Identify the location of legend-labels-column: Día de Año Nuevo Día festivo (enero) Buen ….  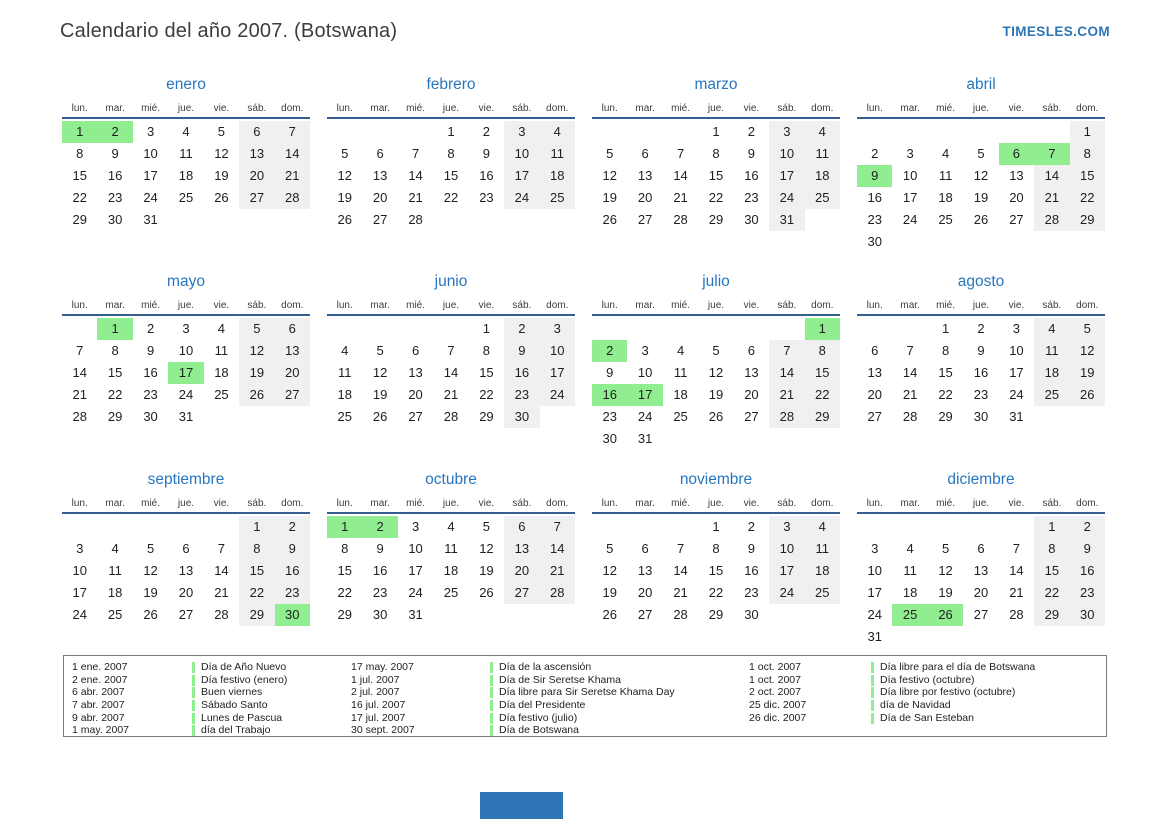
(271, 699).